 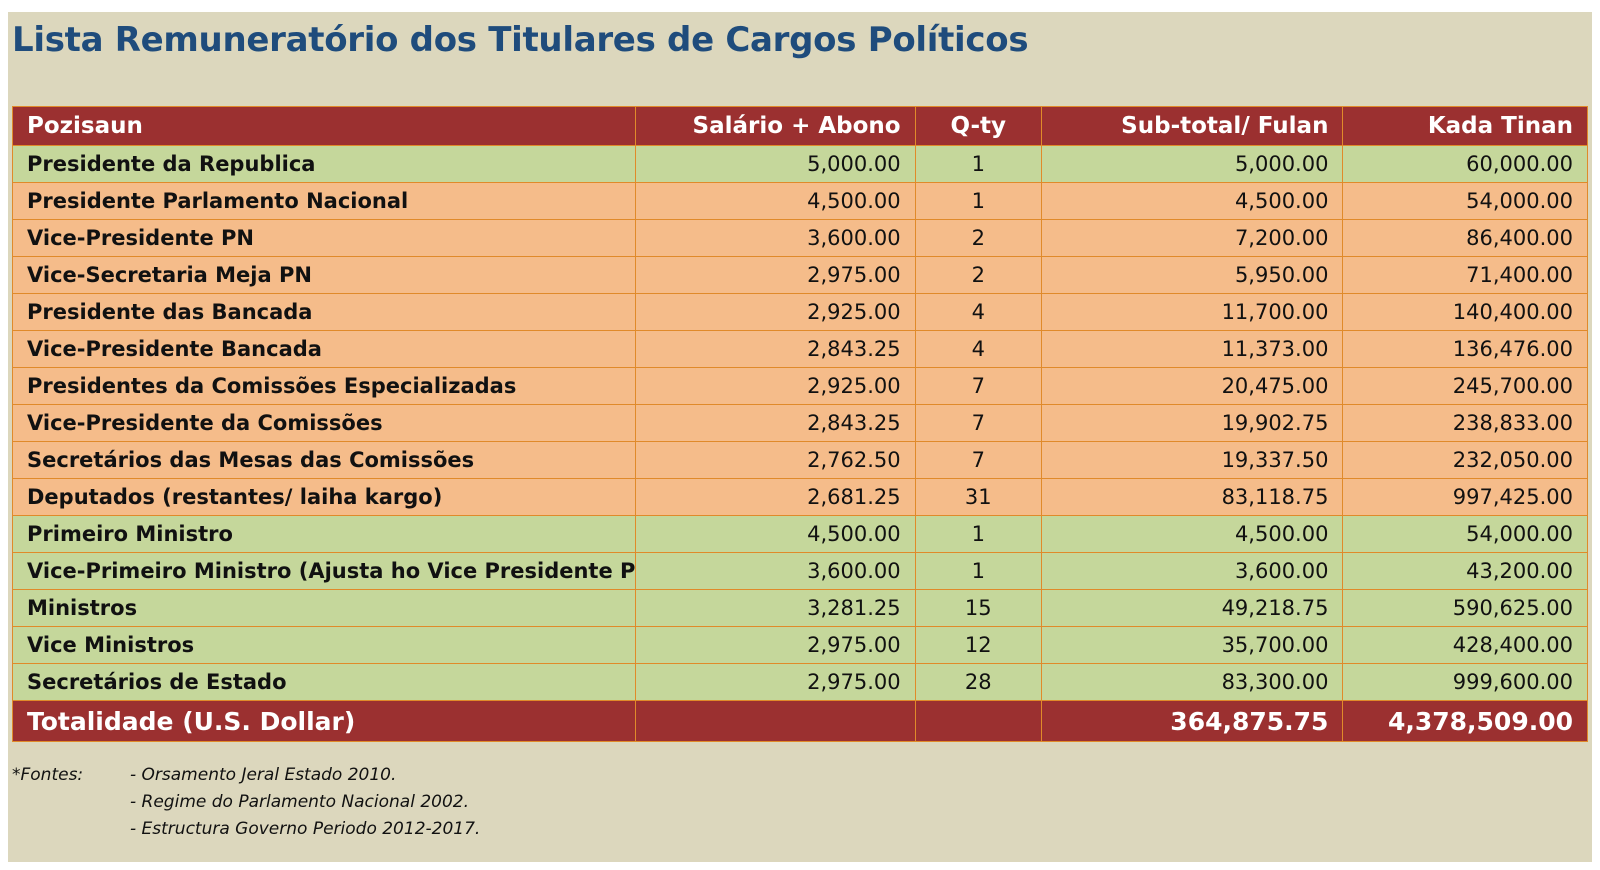 I want to click on cell-salario: 5,000.00, so click(x=775, y=164).